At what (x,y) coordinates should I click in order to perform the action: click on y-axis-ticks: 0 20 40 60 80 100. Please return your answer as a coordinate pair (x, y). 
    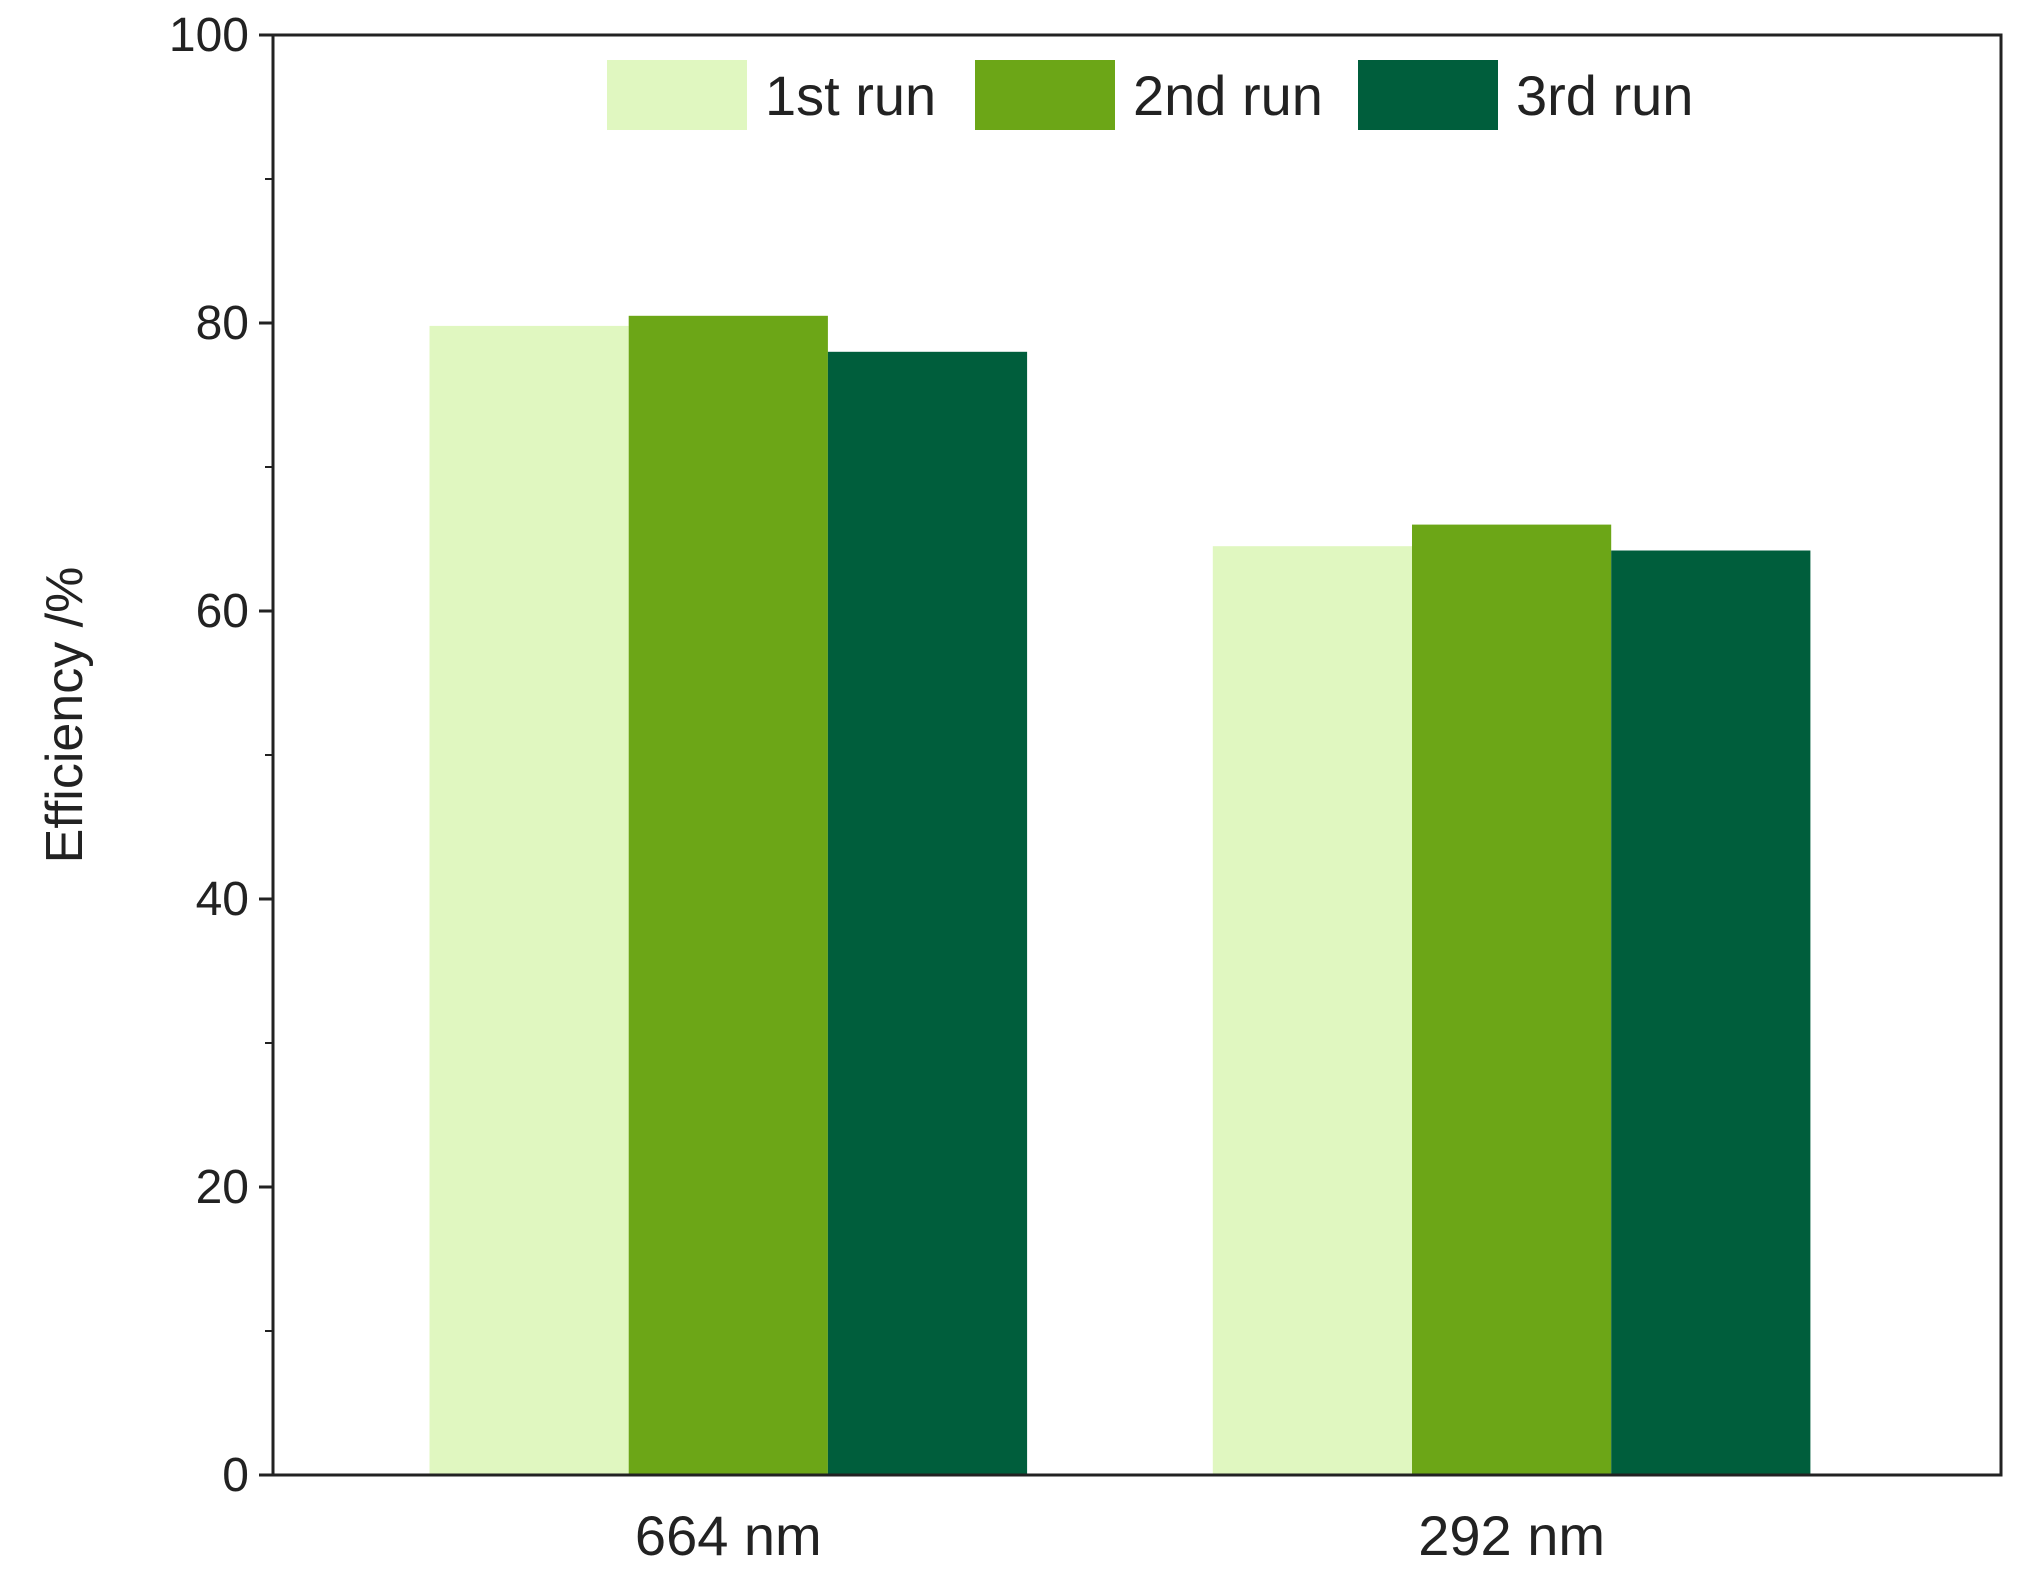
    Looking at the image, I should click on (221, 755).